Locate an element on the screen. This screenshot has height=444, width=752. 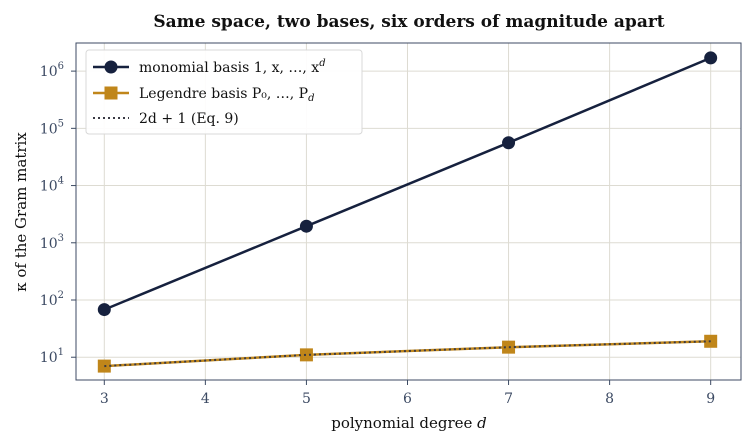
legend-label-legendre-text: Legendre basis P₀, …, P is located at coordinates (223, 94).